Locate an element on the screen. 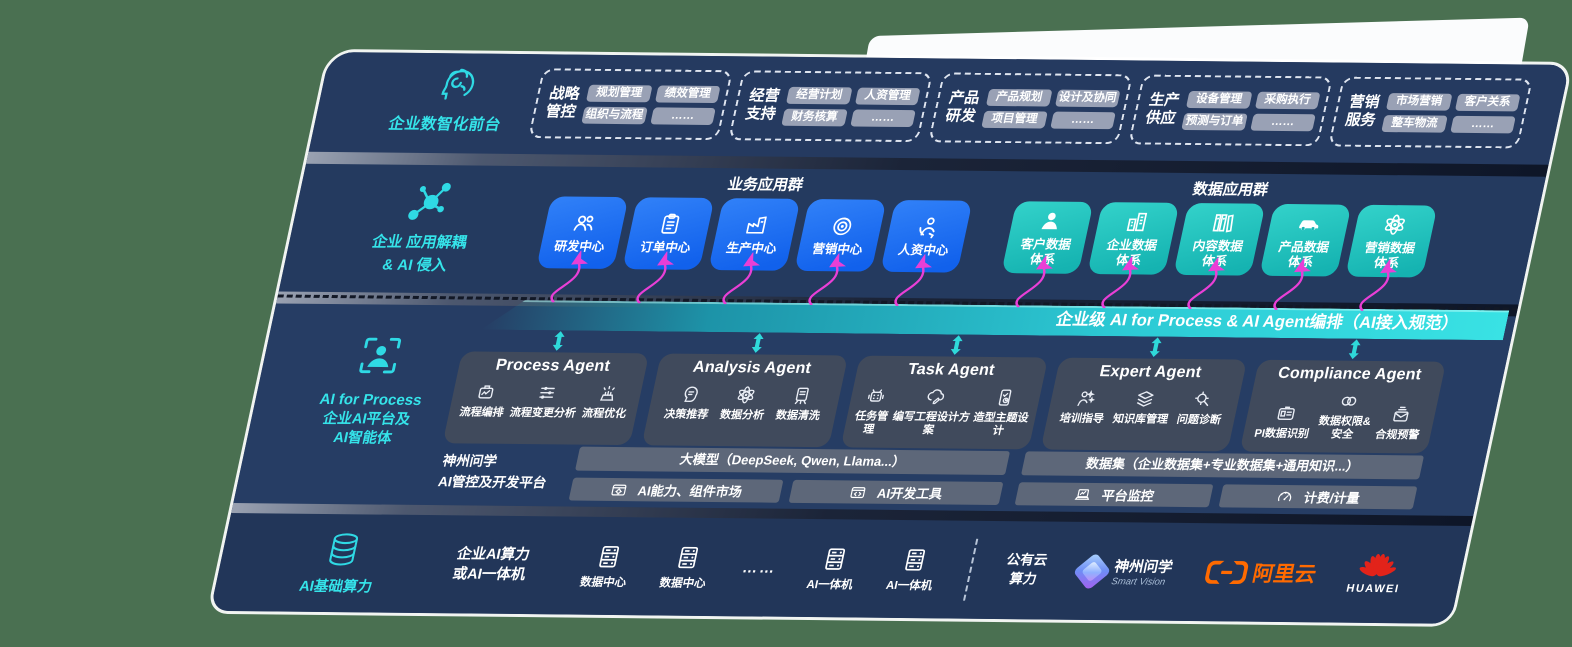  node-label: AI一体机 is located at coordinates (909, 585).